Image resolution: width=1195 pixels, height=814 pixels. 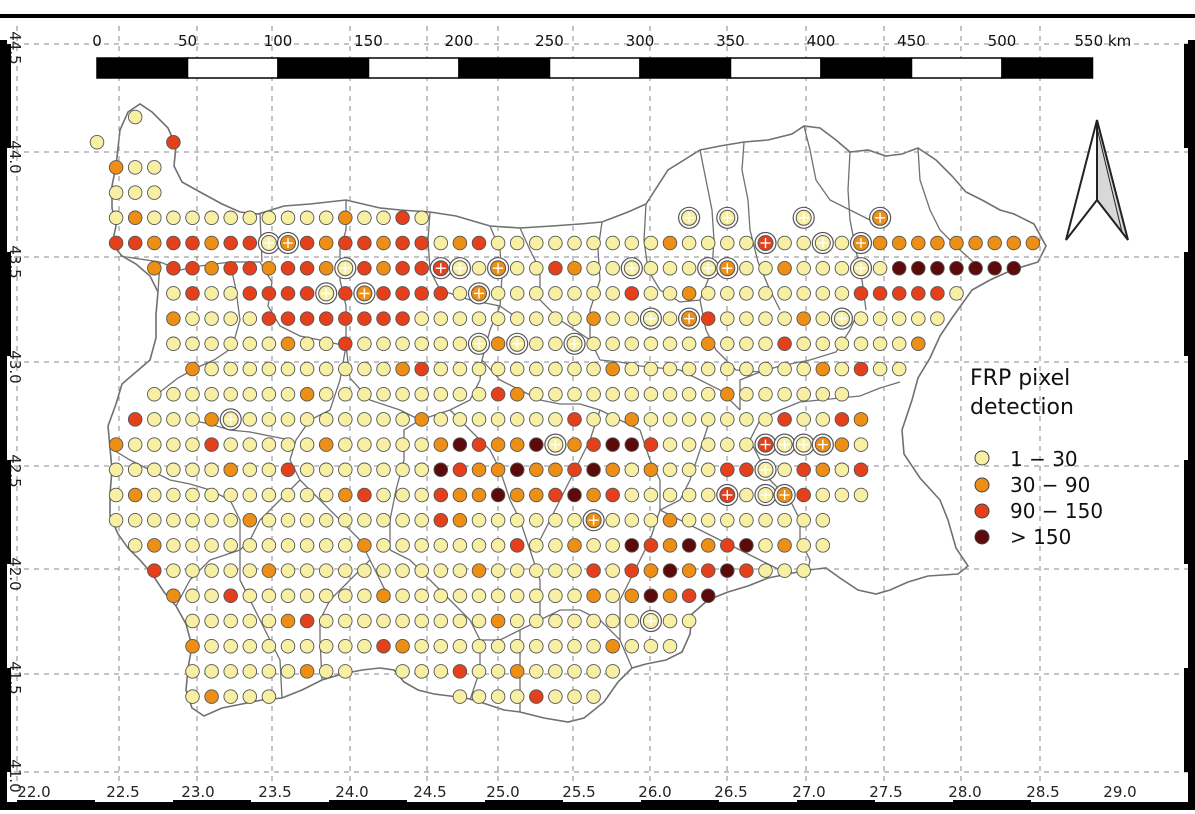 I want to click on scale-bar: 0 50 100 150 200 250 300 350 400 450 500 550 km, so click(x=612, y=55).